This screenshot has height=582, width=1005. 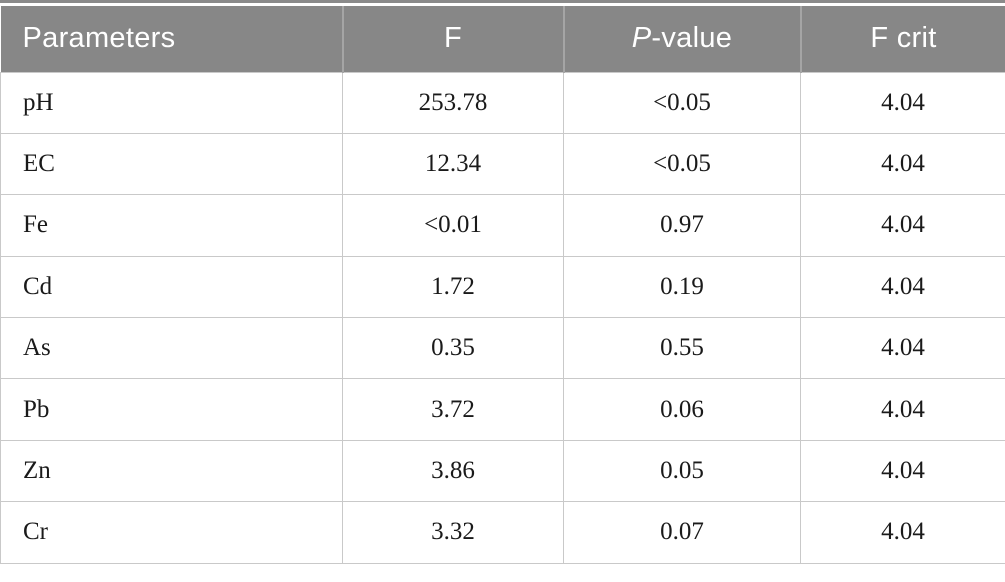 I want to click on table-row: Zn 3.86 0.05 4.04, so click(x=502, y=471).